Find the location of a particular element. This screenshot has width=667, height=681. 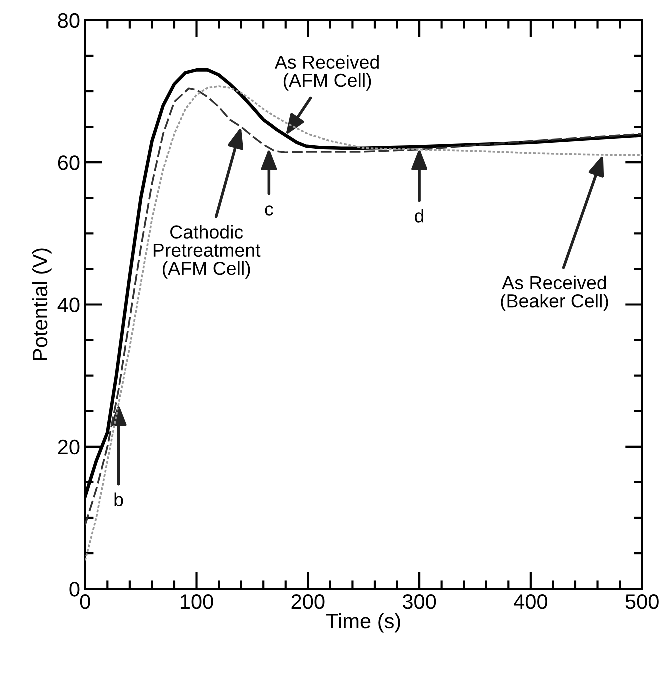

annotation: d is located at coordinates (419, 216).